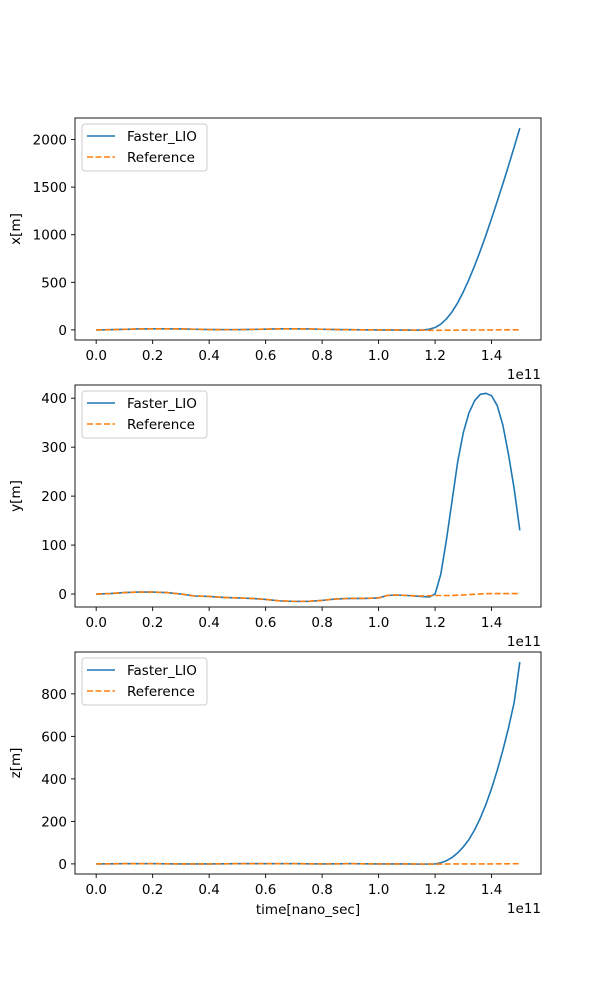  Describe the element at coordinates (54, 448) in the screenshot. I see `y-tick-label: 300` at that location.